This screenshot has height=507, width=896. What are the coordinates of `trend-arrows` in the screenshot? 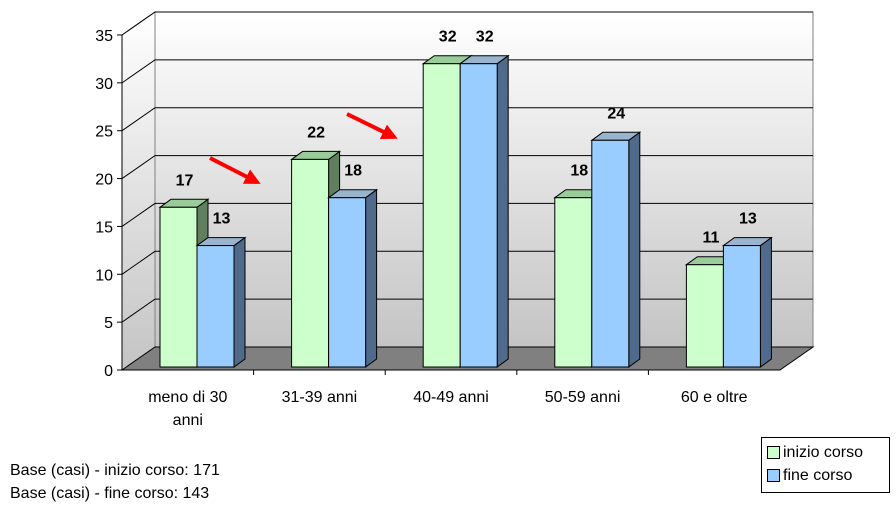 It's located at (303, 148).